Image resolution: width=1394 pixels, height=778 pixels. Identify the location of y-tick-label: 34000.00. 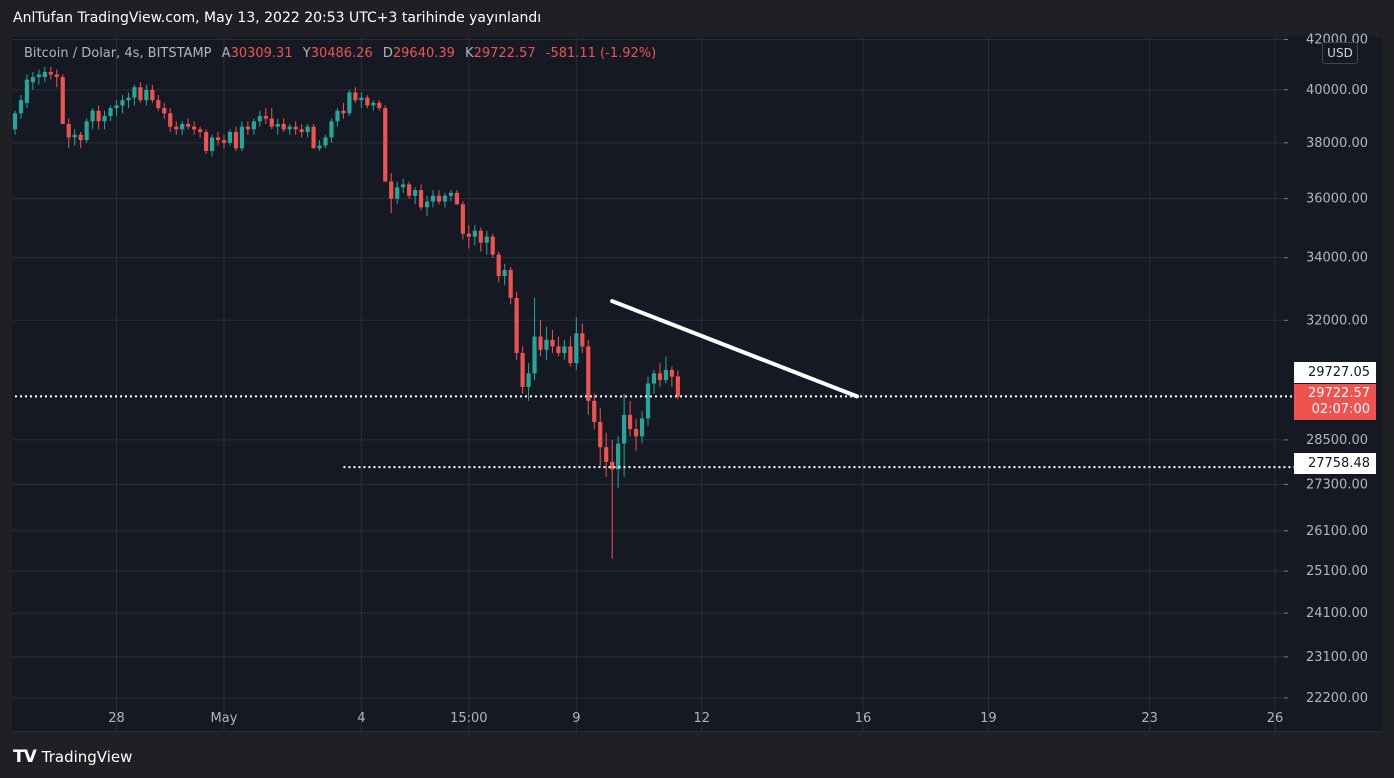
(1337, 258).